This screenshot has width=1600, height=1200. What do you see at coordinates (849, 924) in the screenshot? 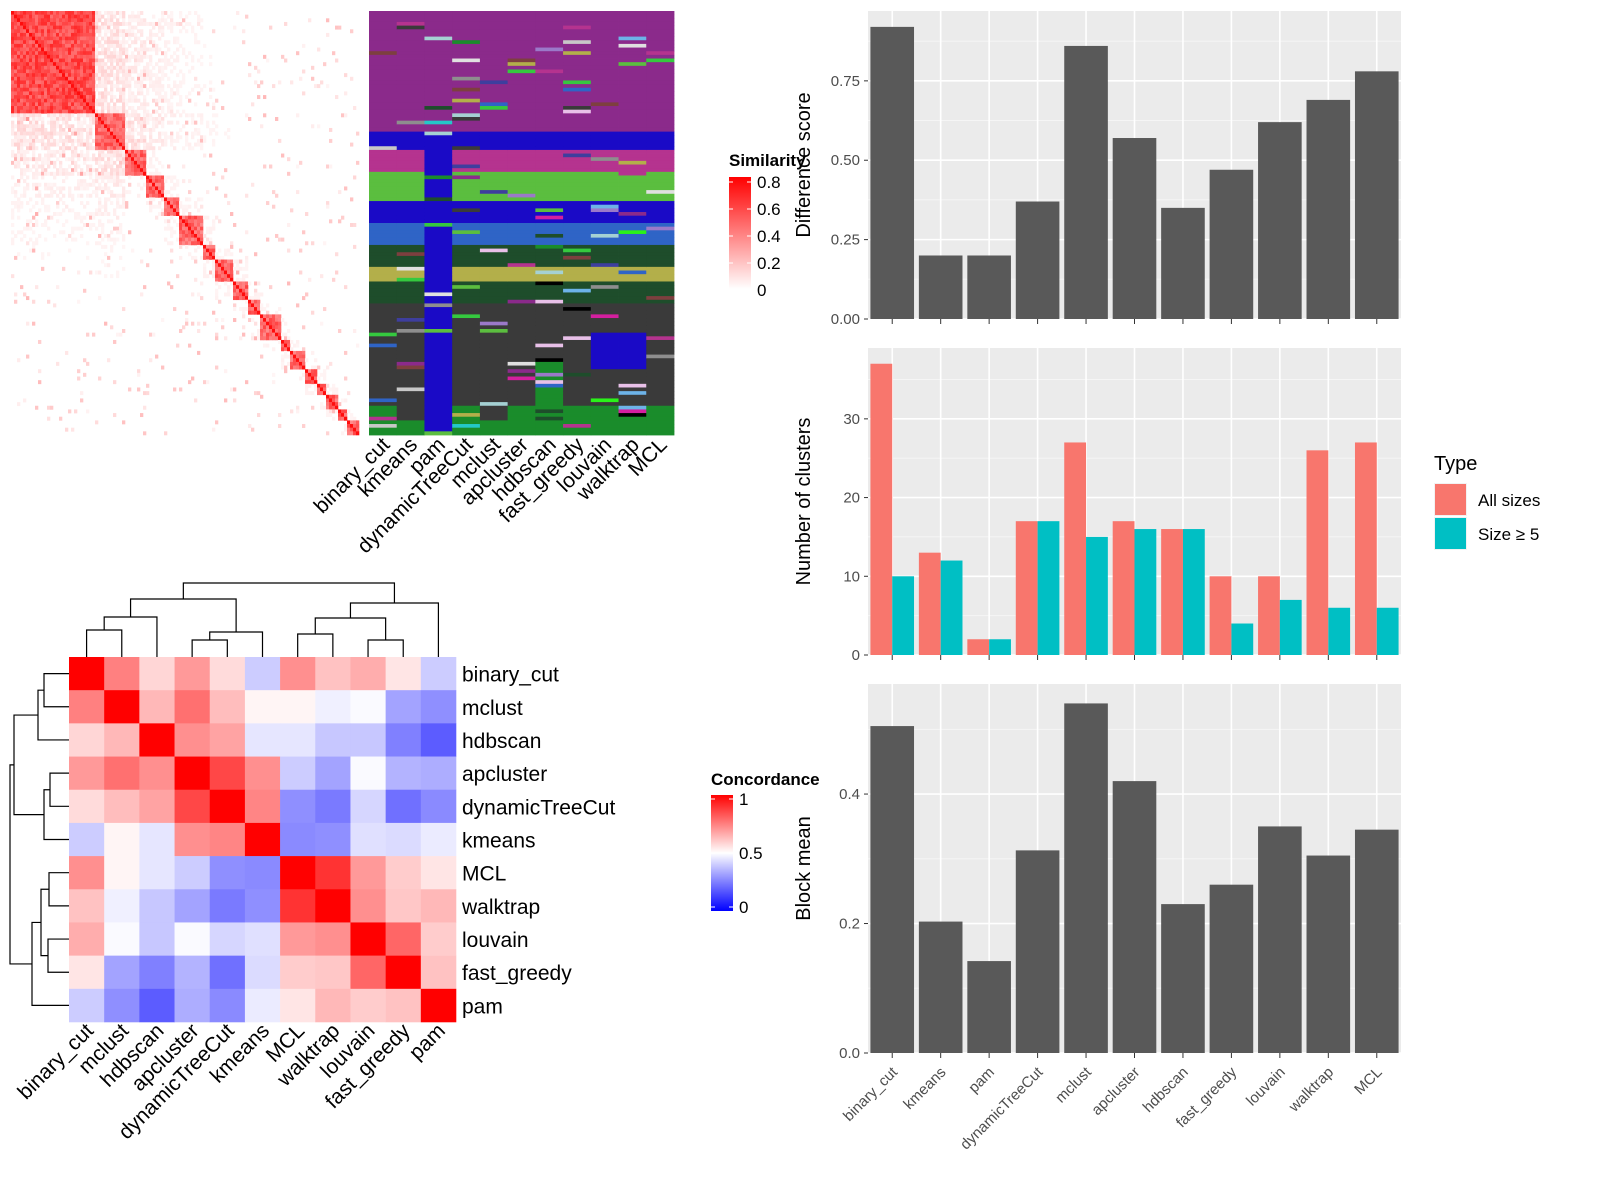
I see `y-tick-label: 0.2` at bounding box center [849, 924].